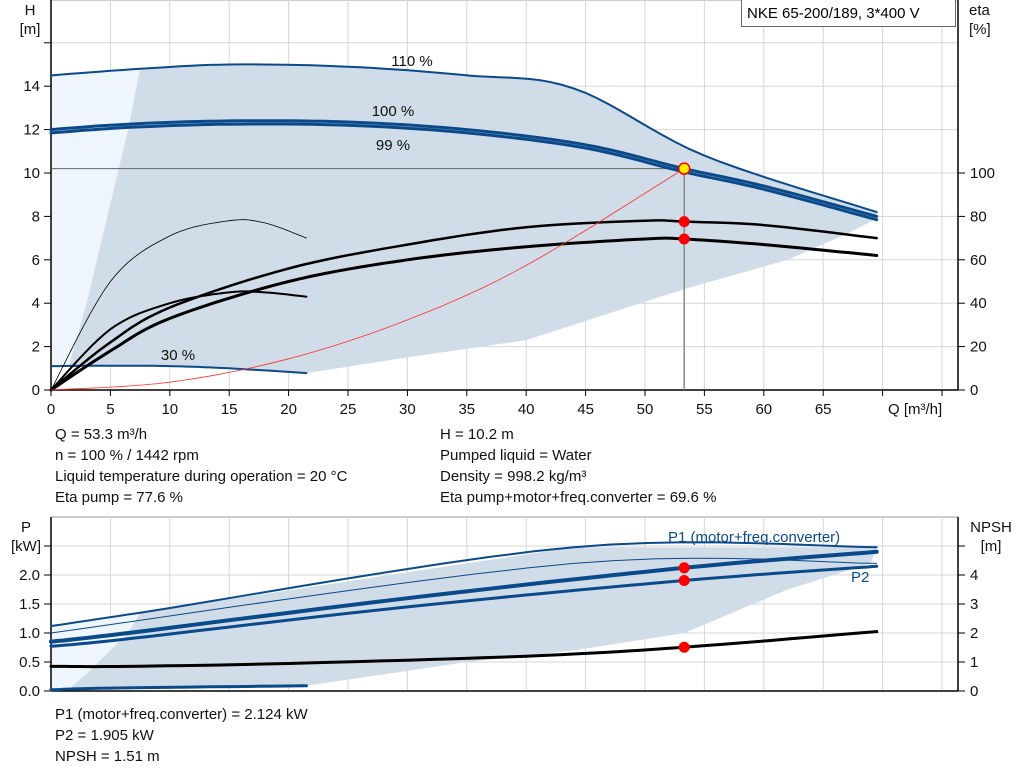  What do you see at coordinates (978, 303) in the screenshot?
I see `eta-tick-label: 40` at bounding box center [978, 303].